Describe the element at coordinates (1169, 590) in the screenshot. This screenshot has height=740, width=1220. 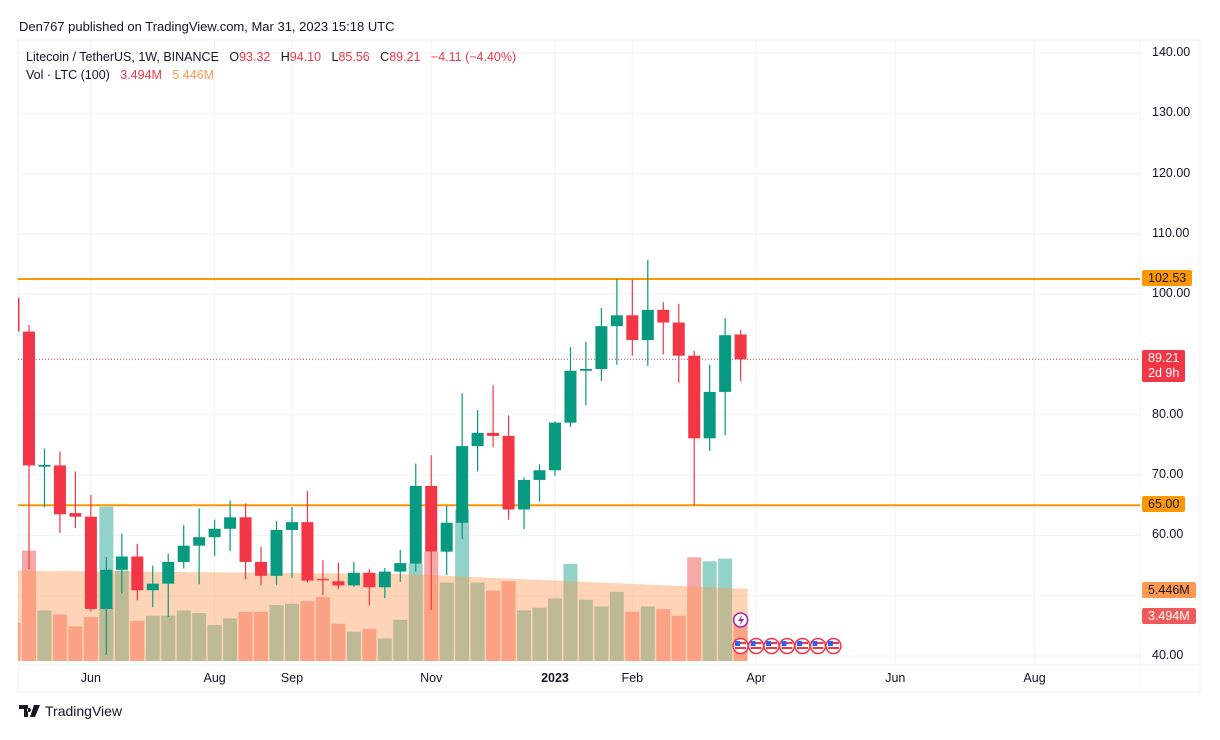
I see `volume-ma-tag: 5.446M` at that location.